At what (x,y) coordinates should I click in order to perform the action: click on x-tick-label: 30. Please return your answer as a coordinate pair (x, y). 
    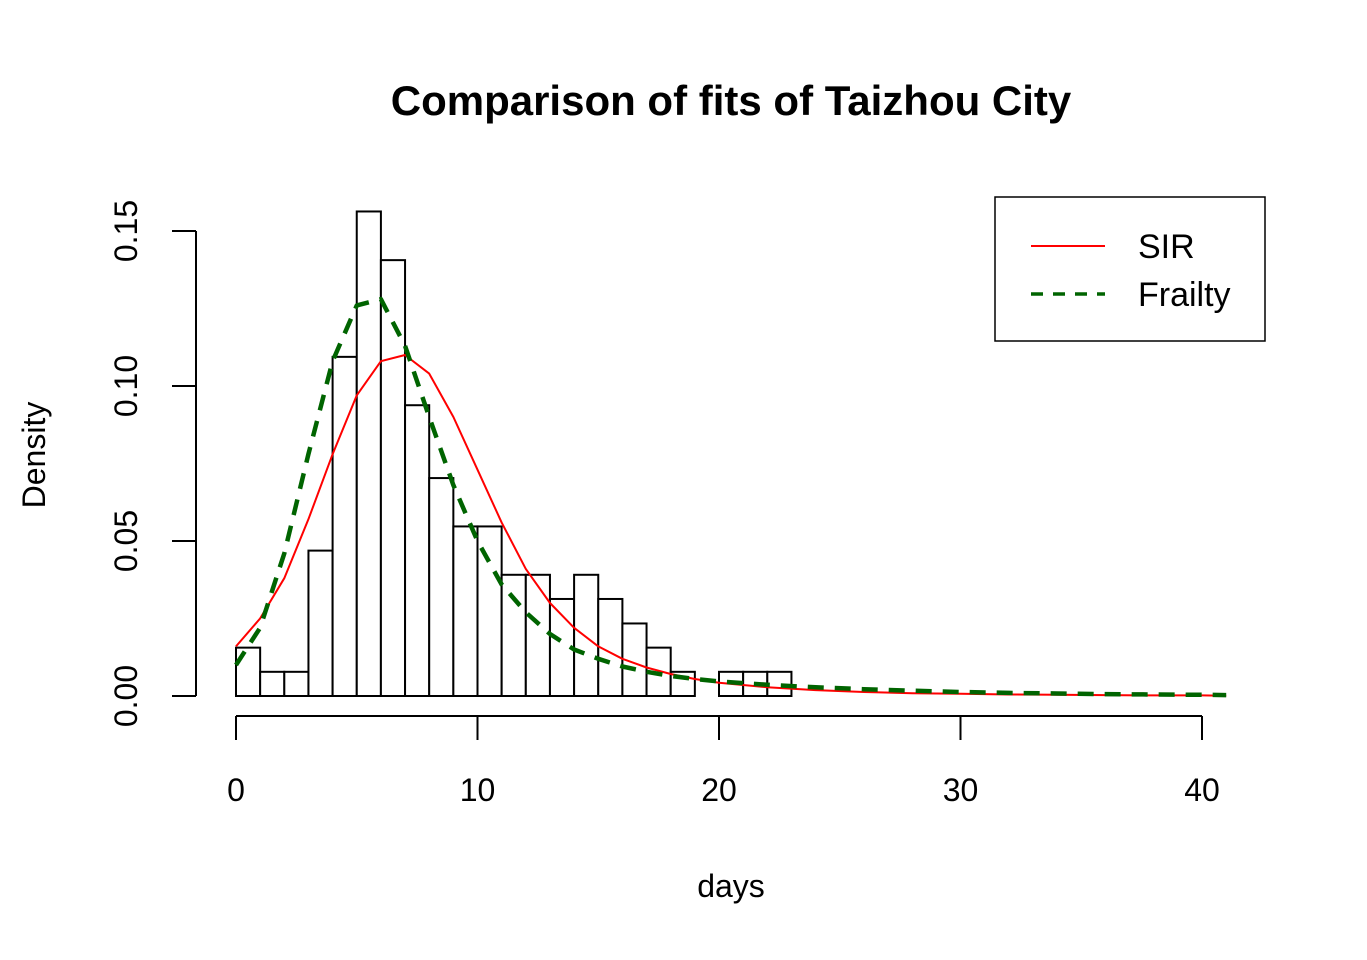
    Looking at the image, I should click on (961, 790).